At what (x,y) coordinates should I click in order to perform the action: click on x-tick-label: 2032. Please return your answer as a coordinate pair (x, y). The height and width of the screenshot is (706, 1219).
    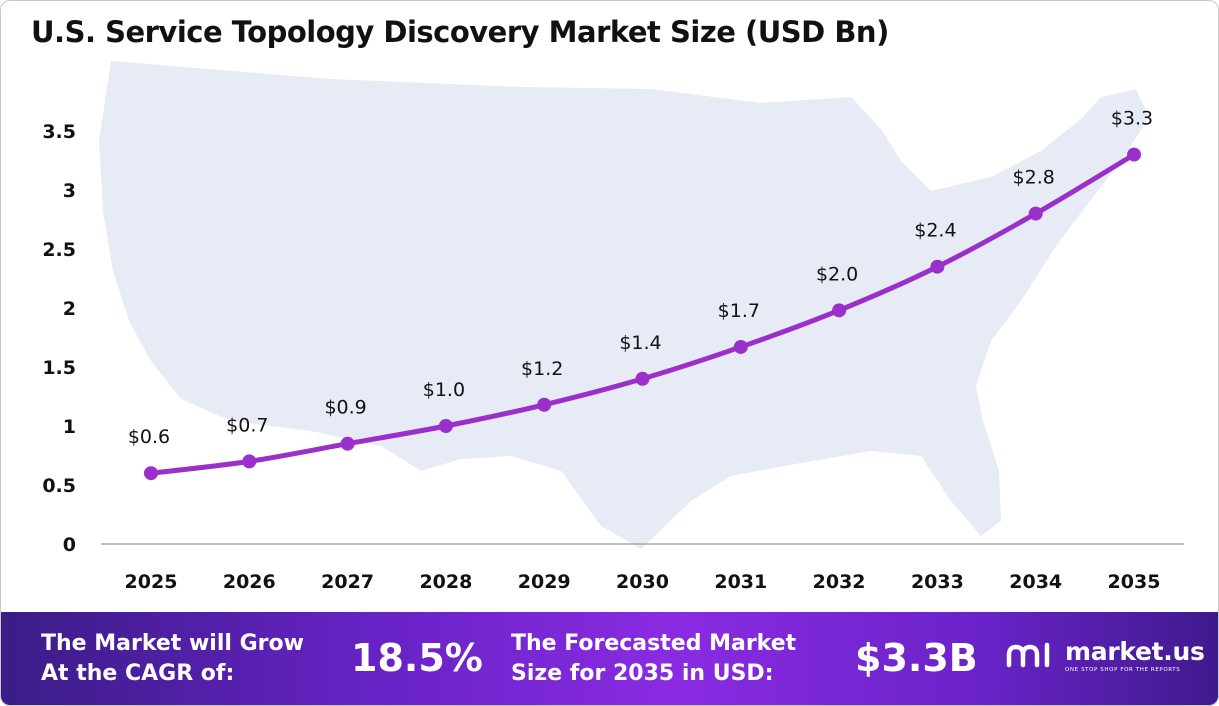
    Looking at the image, I should click on (839, 582).